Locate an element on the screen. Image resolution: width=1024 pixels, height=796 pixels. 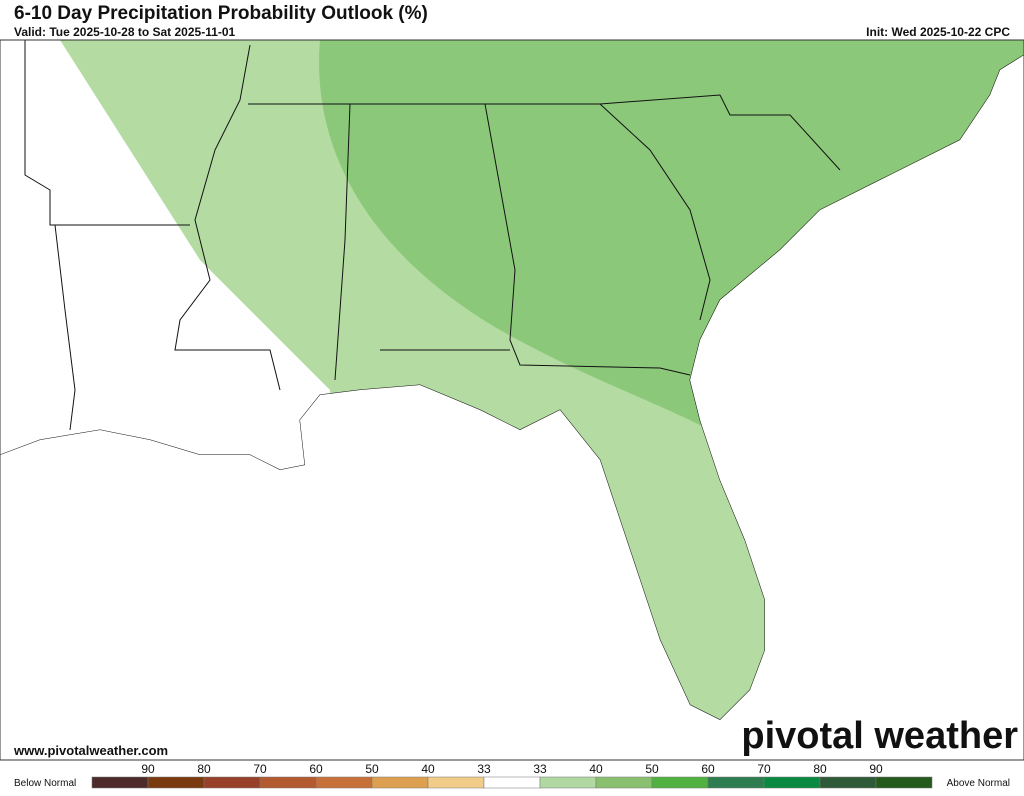
logo: pivotal weather is located at coordinates (879, 736).